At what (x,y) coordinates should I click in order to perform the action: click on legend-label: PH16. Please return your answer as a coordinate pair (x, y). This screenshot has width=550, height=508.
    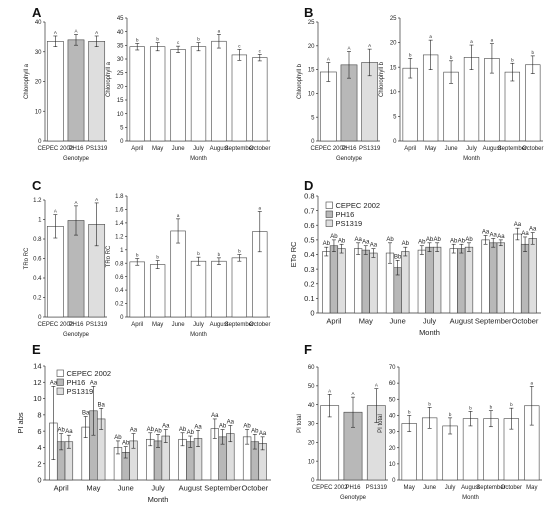
    Looking at the image, I should click on (345, 214).